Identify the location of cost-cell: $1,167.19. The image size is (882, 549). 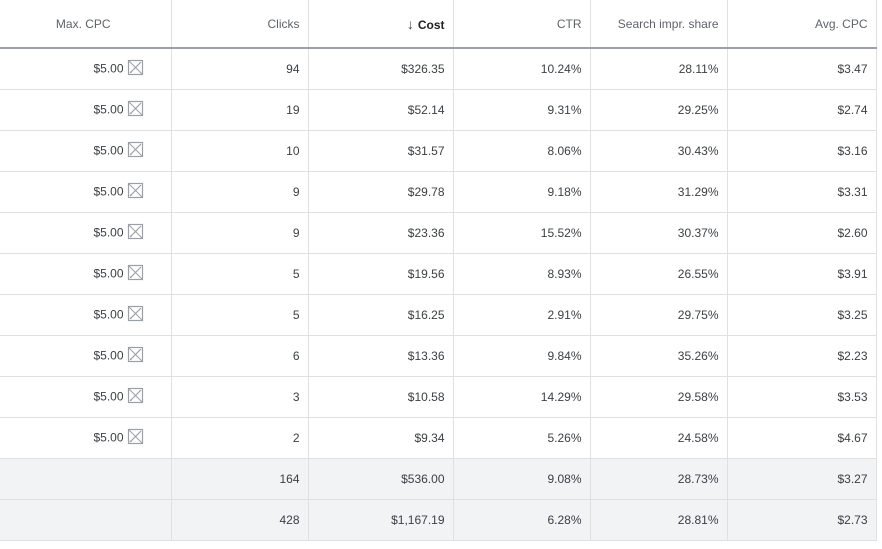
(381, 520).